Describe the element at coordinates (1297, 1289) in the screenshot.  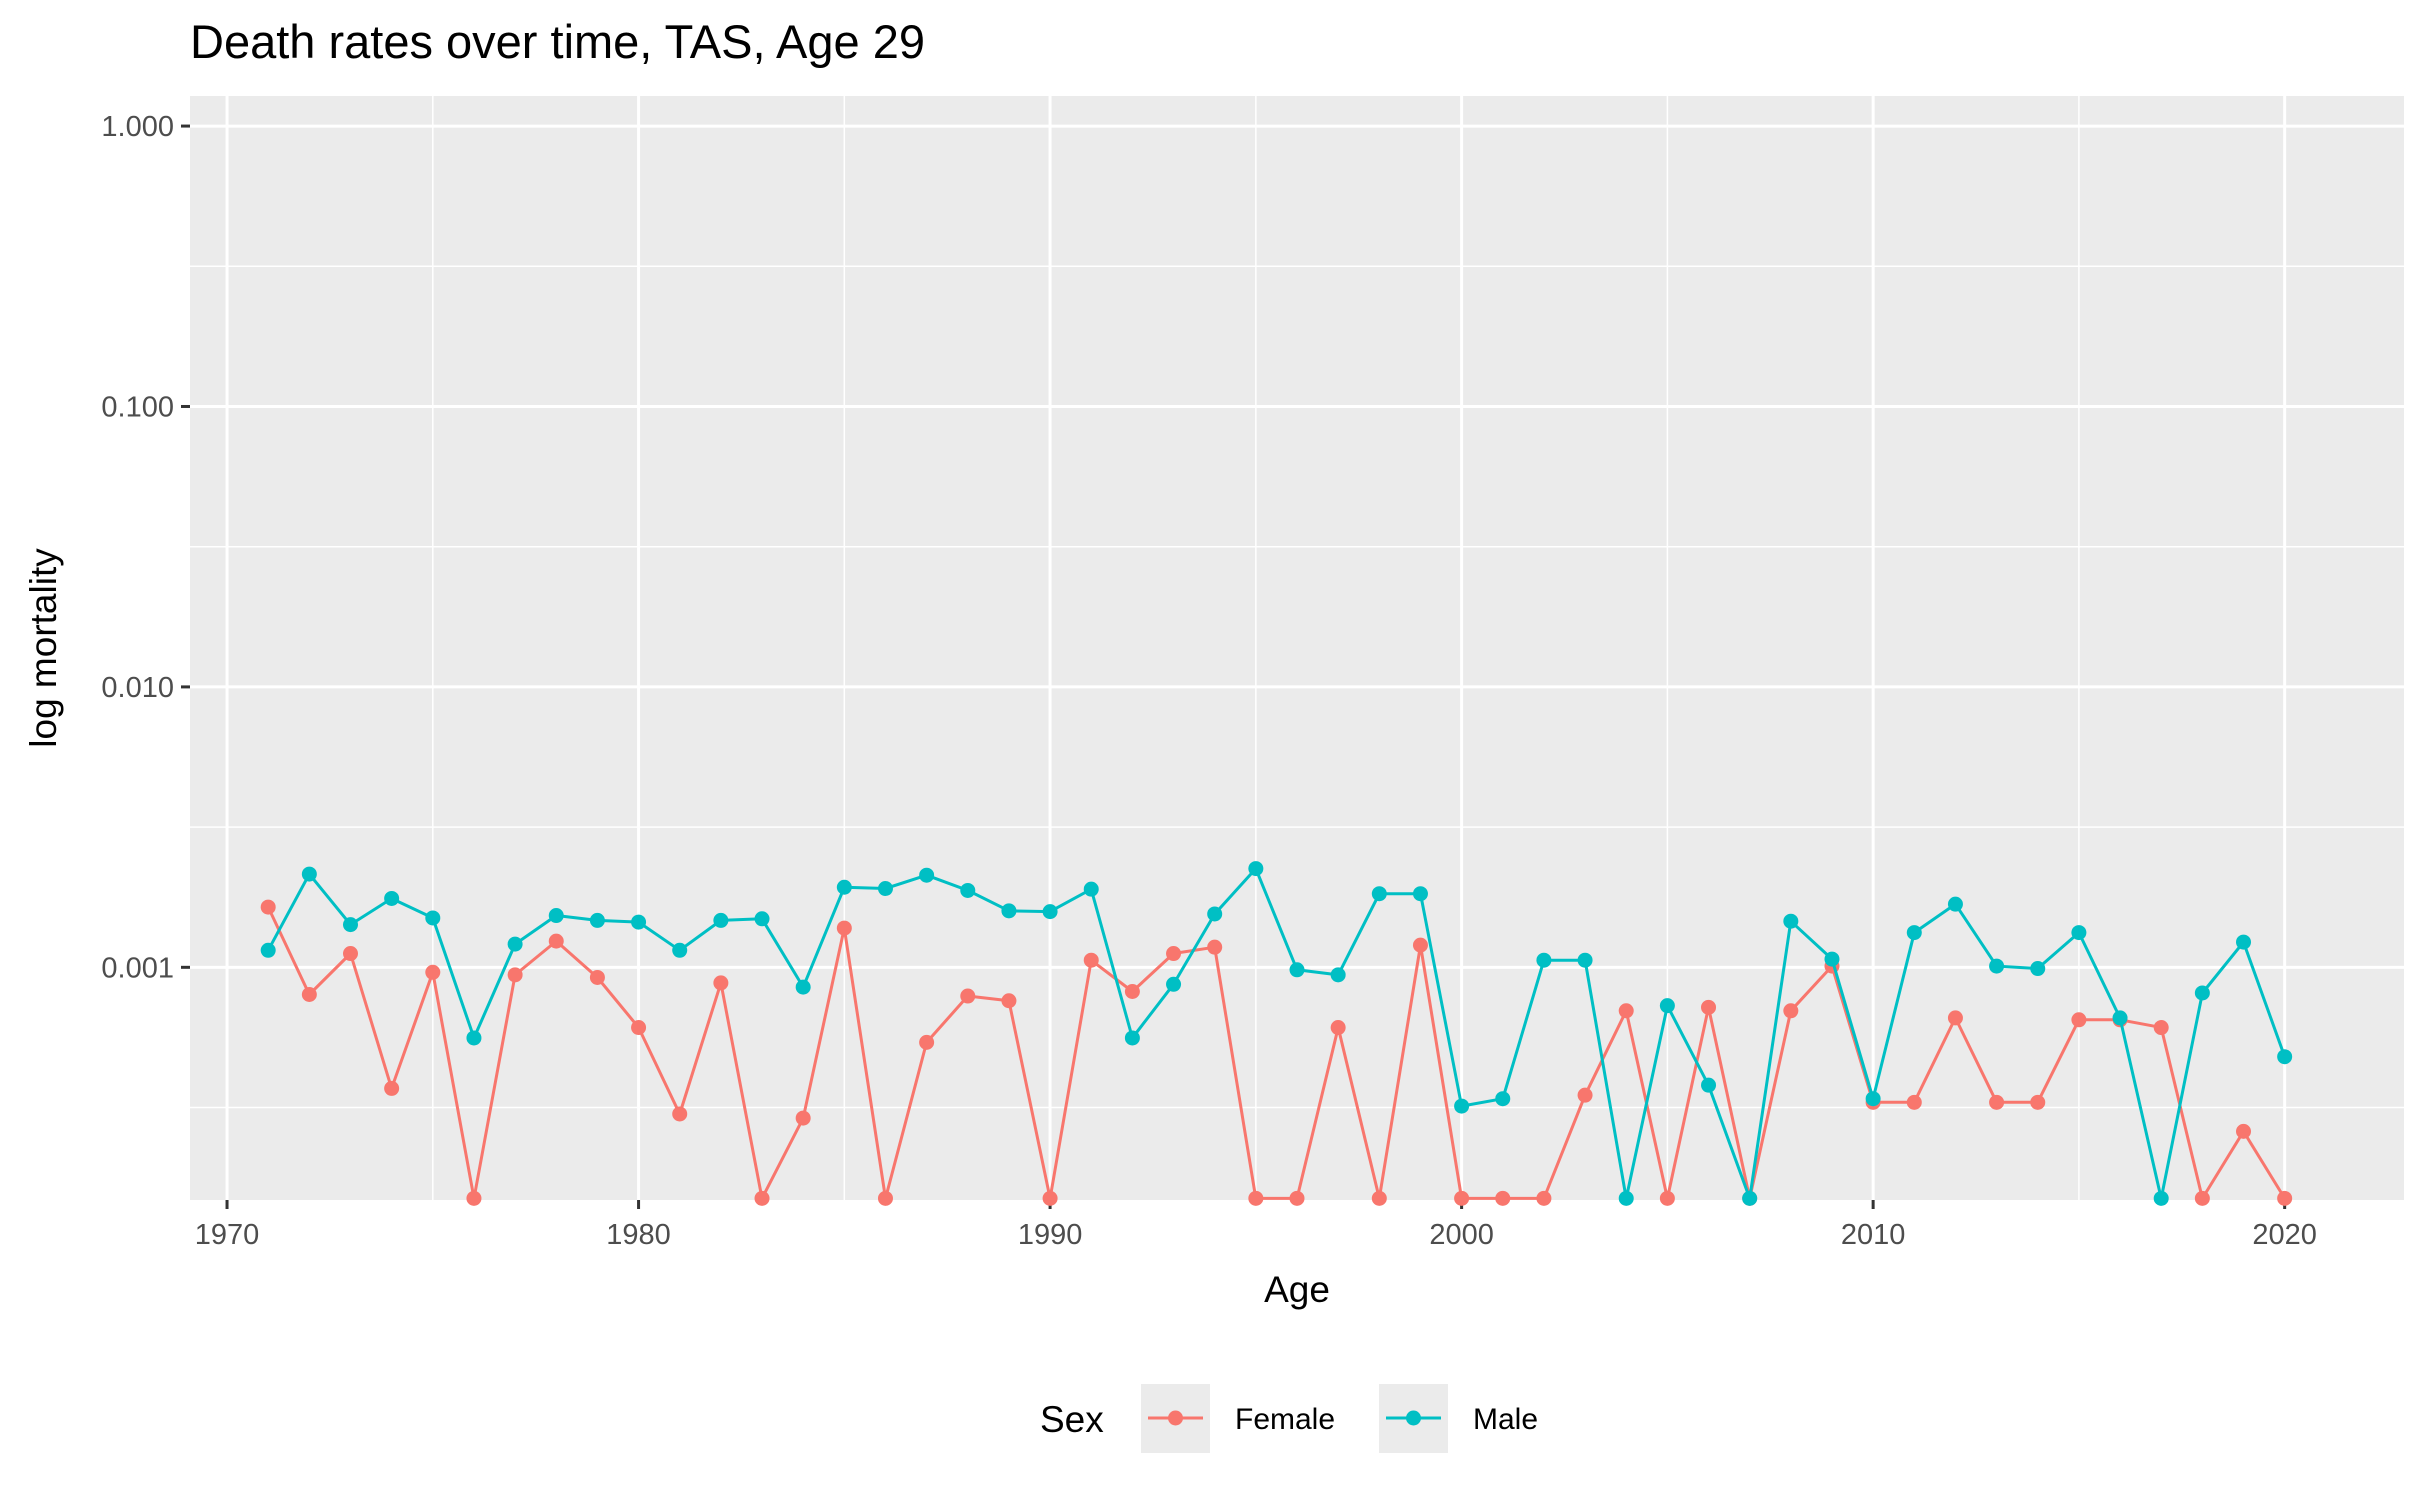
I see `x-axis-title: Age` at that location.